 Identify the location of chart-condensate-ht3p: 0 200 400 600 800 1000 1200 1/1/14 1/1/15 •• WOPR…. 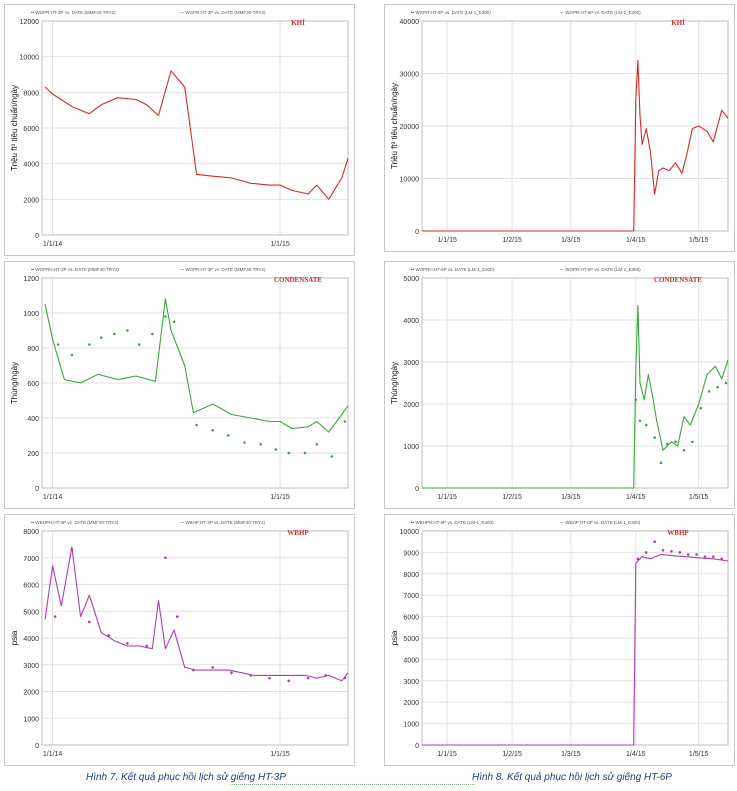
(179, 384).